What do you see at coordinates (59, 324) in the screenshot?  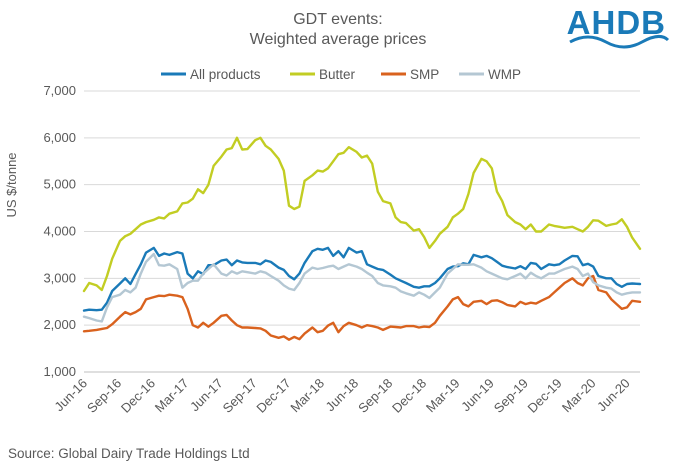 I see `y-tick-label: 2,000` at bounding box center [59, 324].